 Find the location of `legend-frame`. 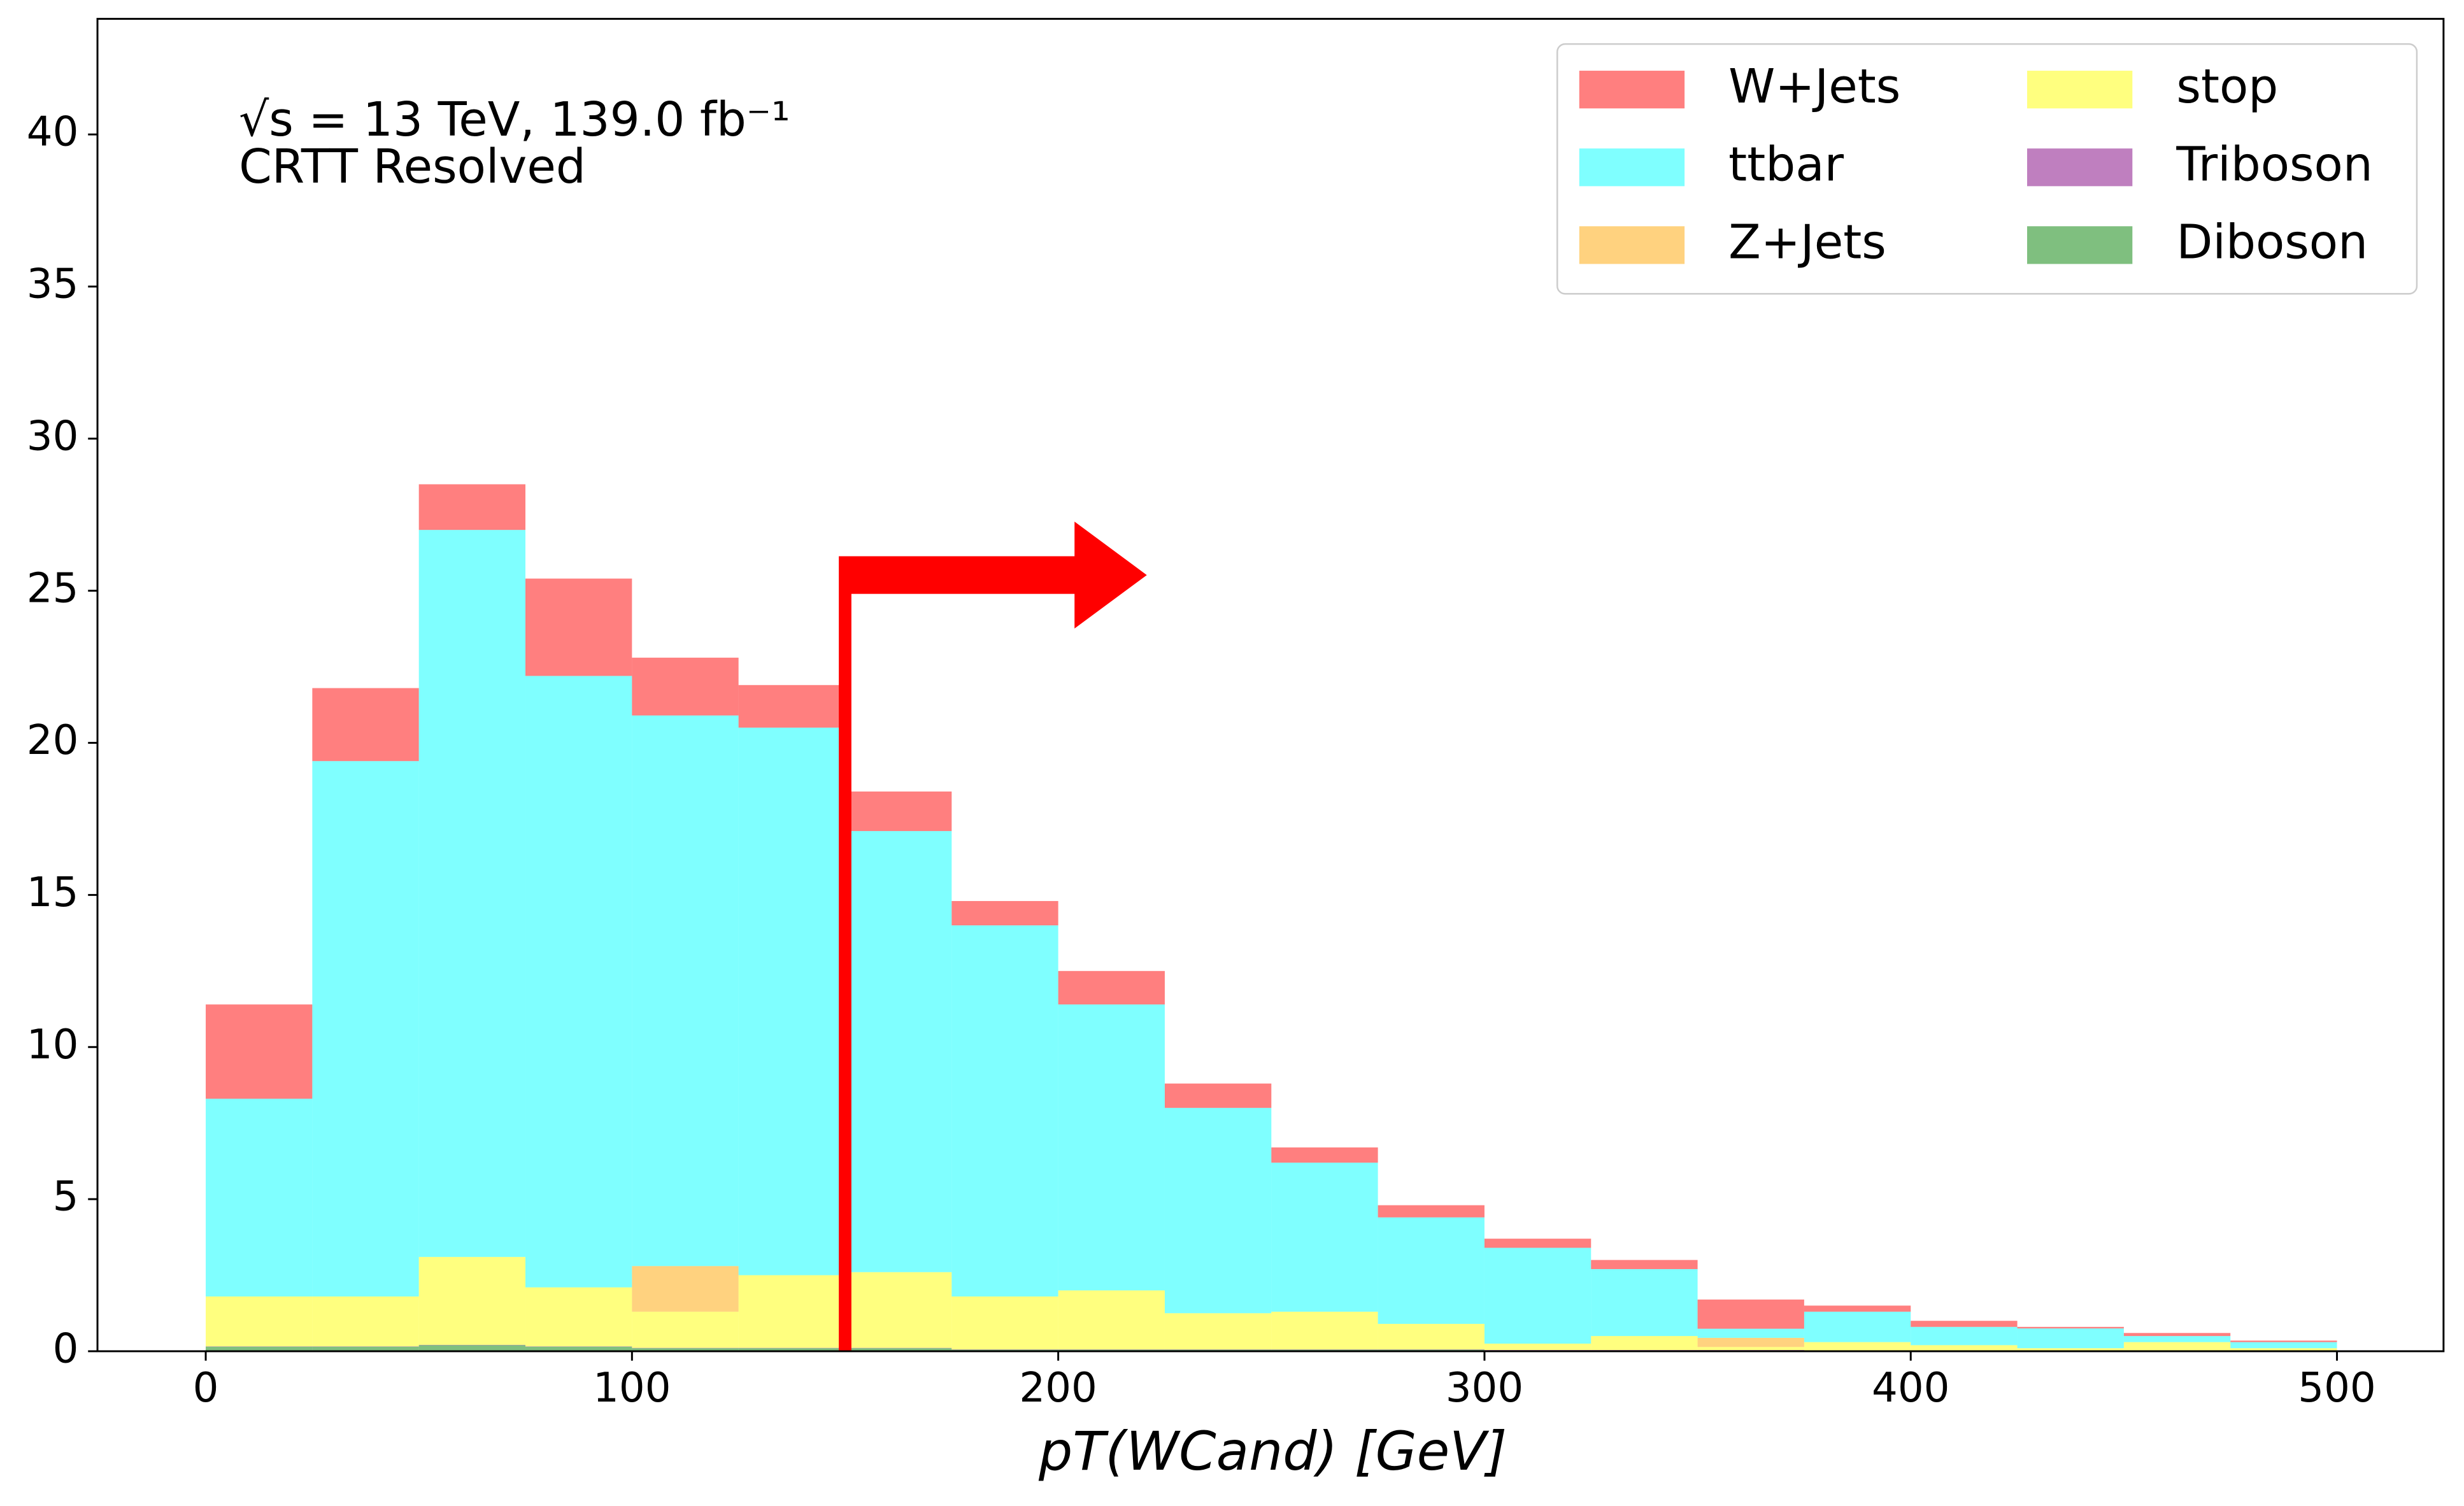

legend-frame is located at coordinates (1987, 169).